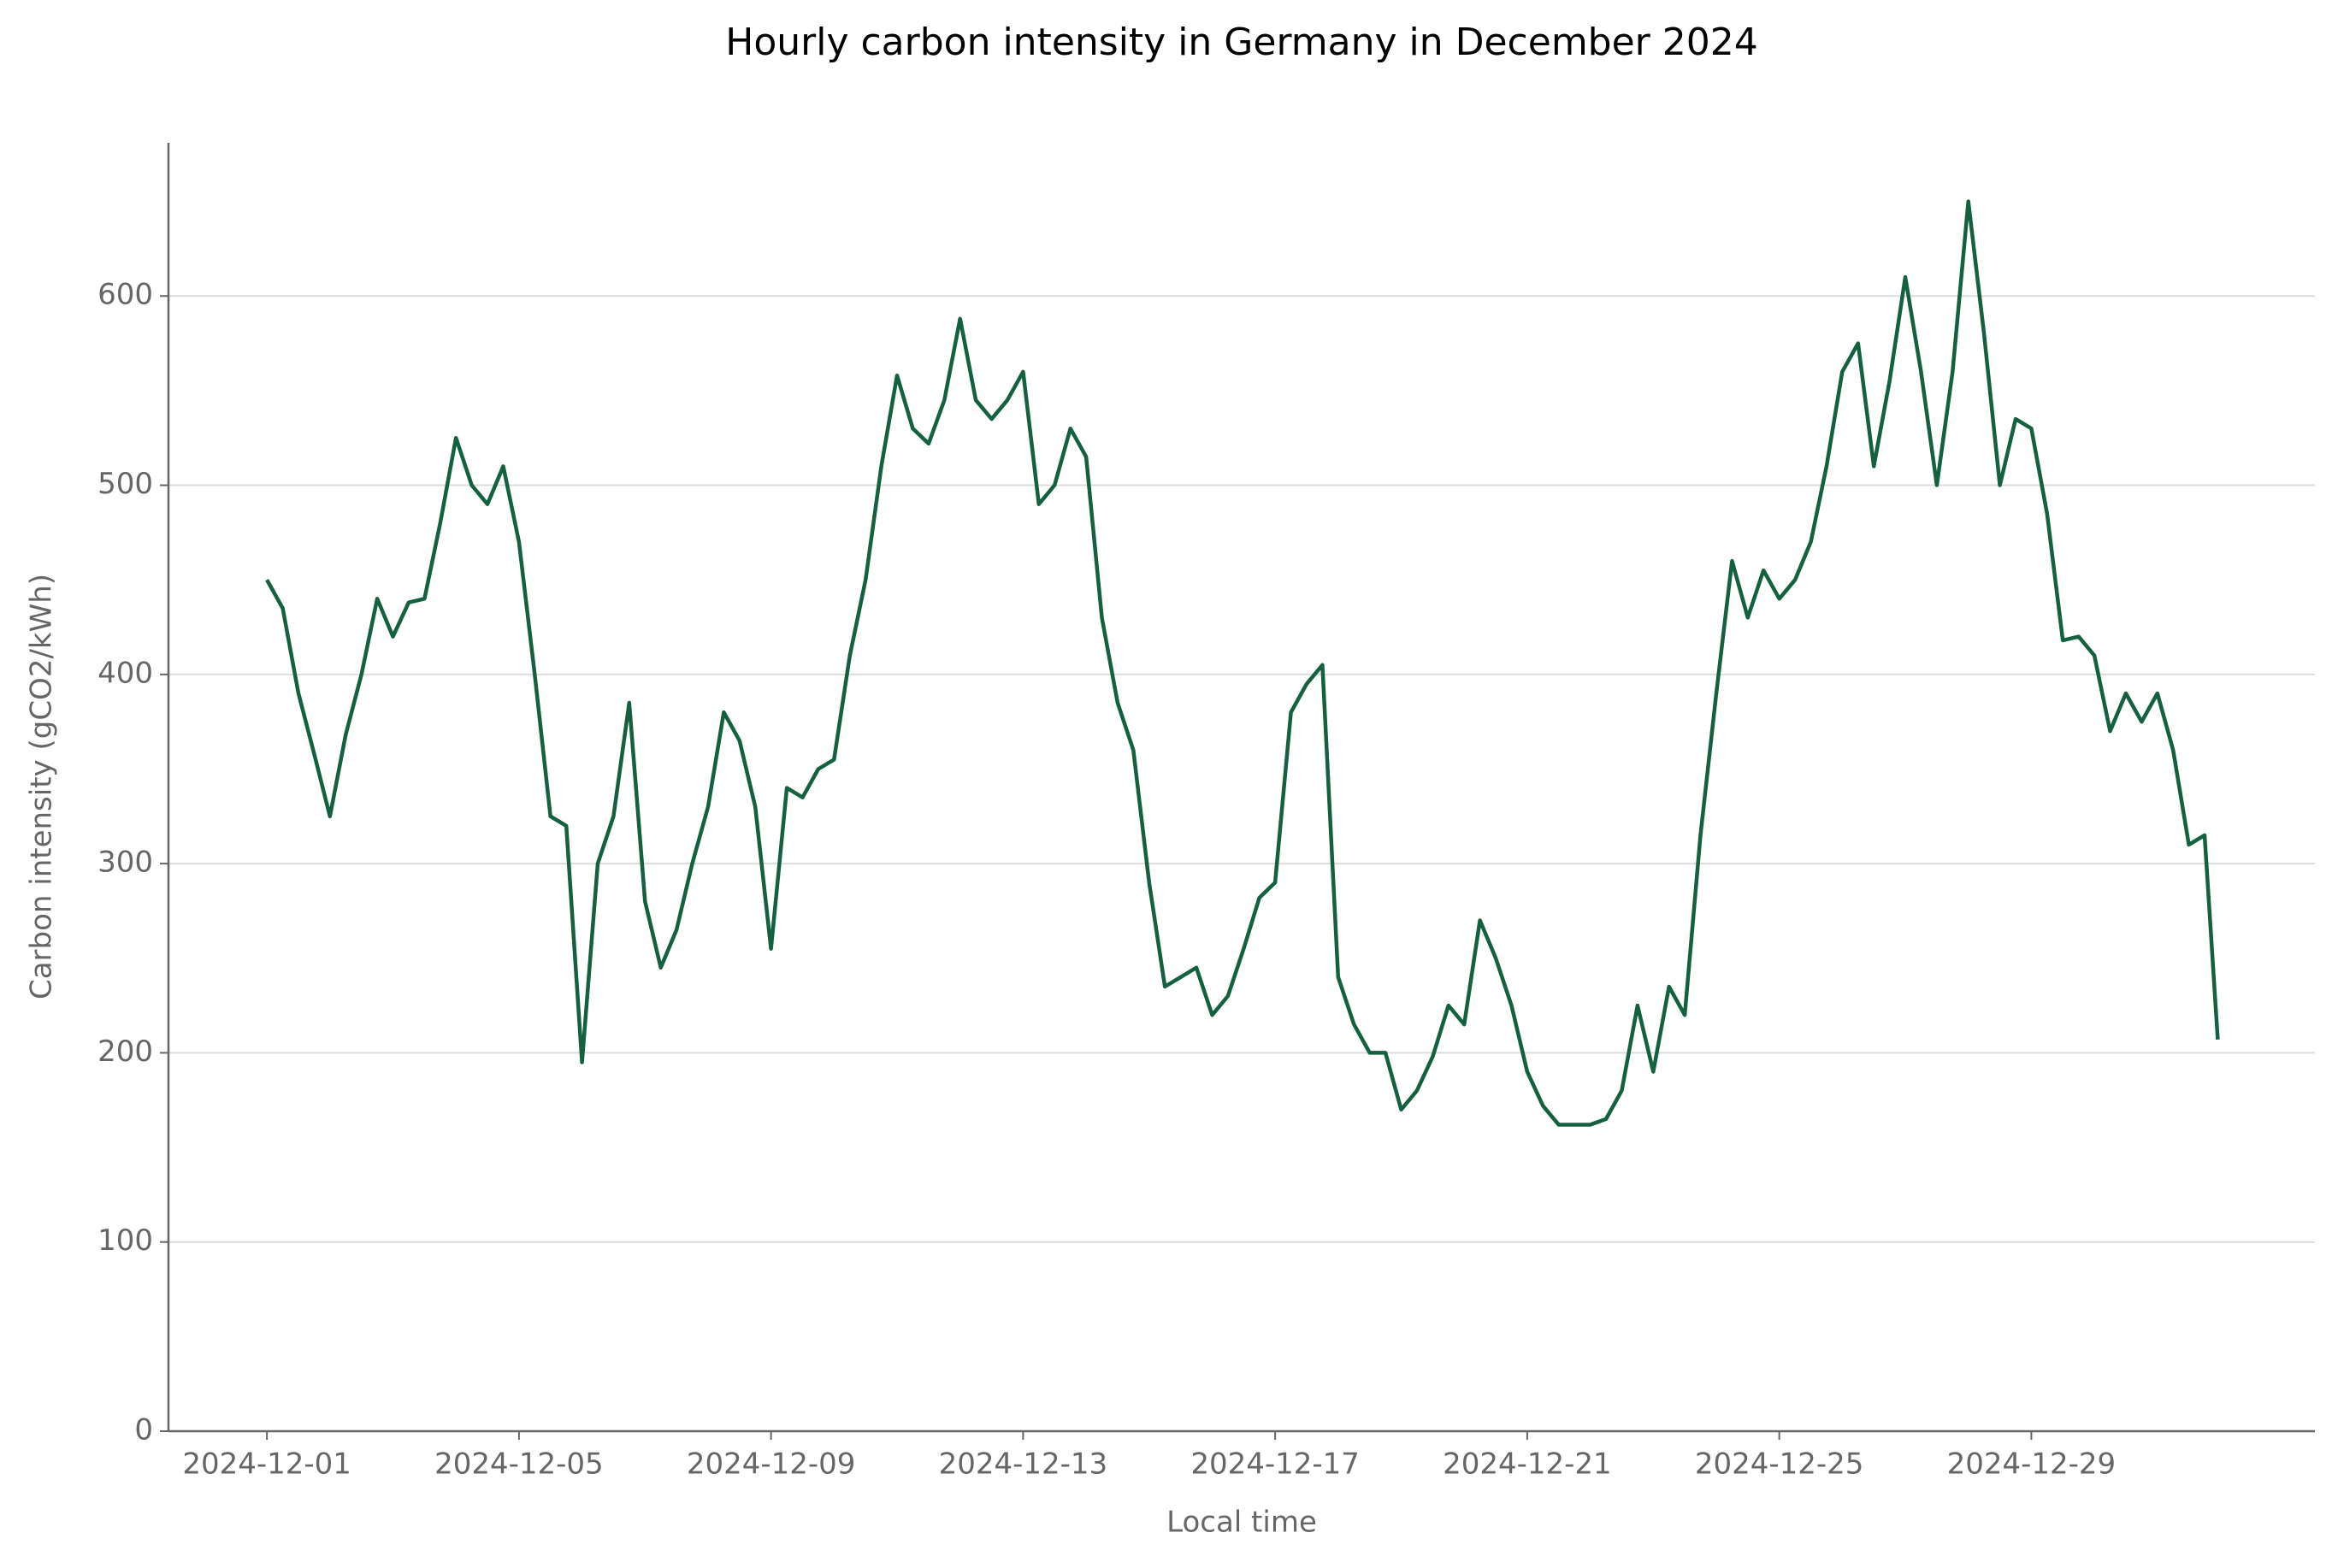 This screenshot has width=2338, height=1568. I want to click on x-tick-label: 2024-12-01, so click(266, 1464).